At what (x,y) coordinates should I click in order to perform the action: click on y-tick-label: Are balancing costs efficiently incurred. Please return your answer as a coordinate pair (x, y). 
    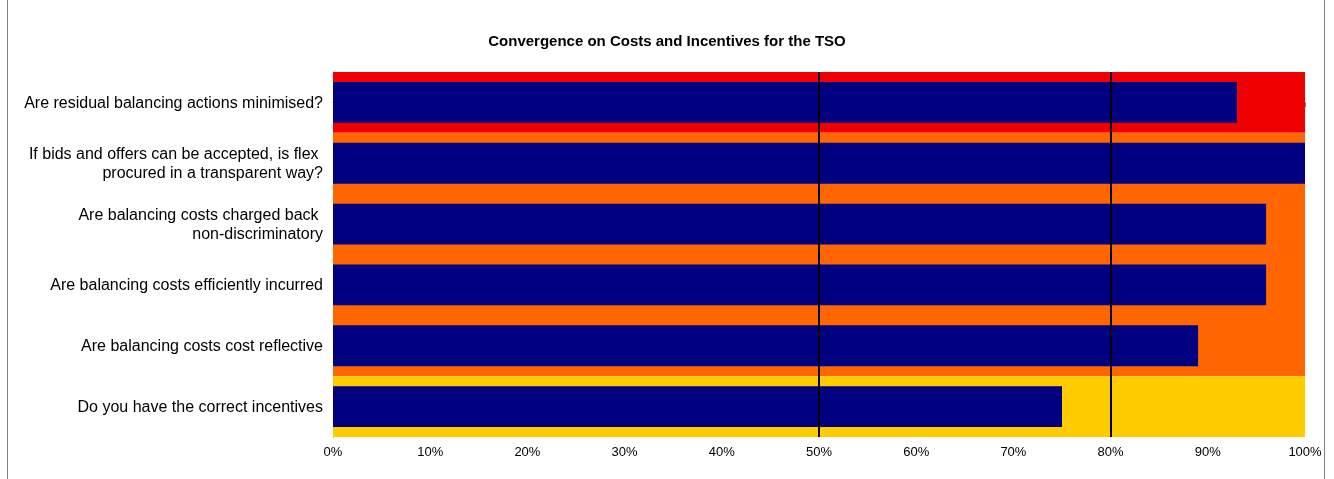
    Looking at the image, I should click on (186, 285).